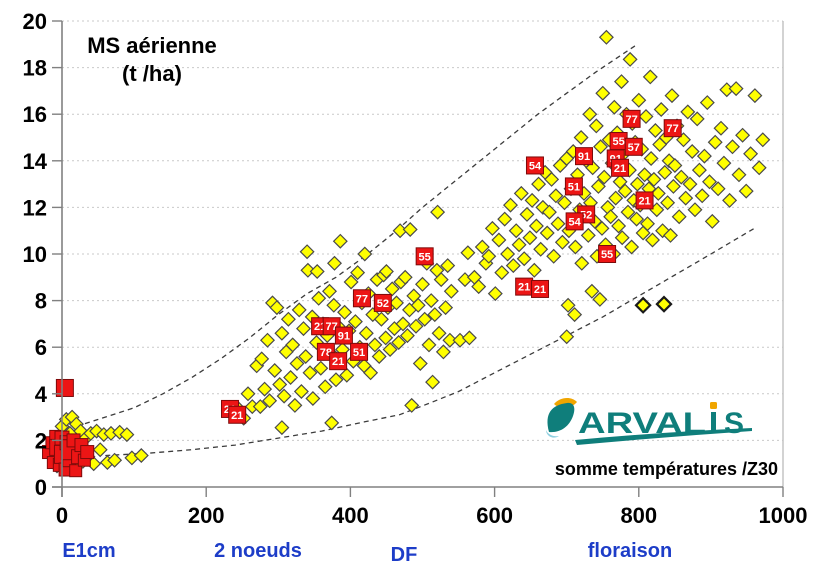 The height and width of the screenshot is (573, 820). What do you see at coordinates (344, 337) in the screenshot?
I see `red-square-label: 91` at bounding box center [344, 337].